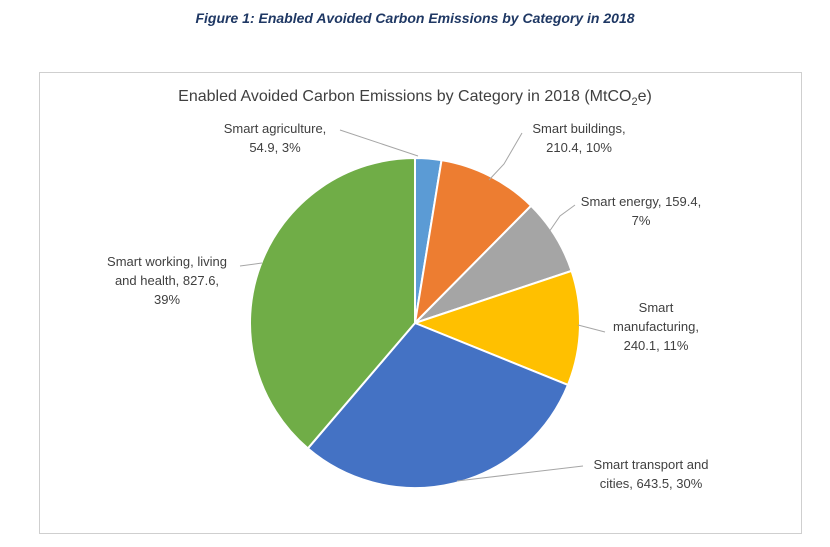 This screenshot has height=547, width=830. Describe the element at coordinates (275, 138) in the screenshot. I see `data-label-smart-agriculture: Smart agriculture, 54.9, 3%` at that location.